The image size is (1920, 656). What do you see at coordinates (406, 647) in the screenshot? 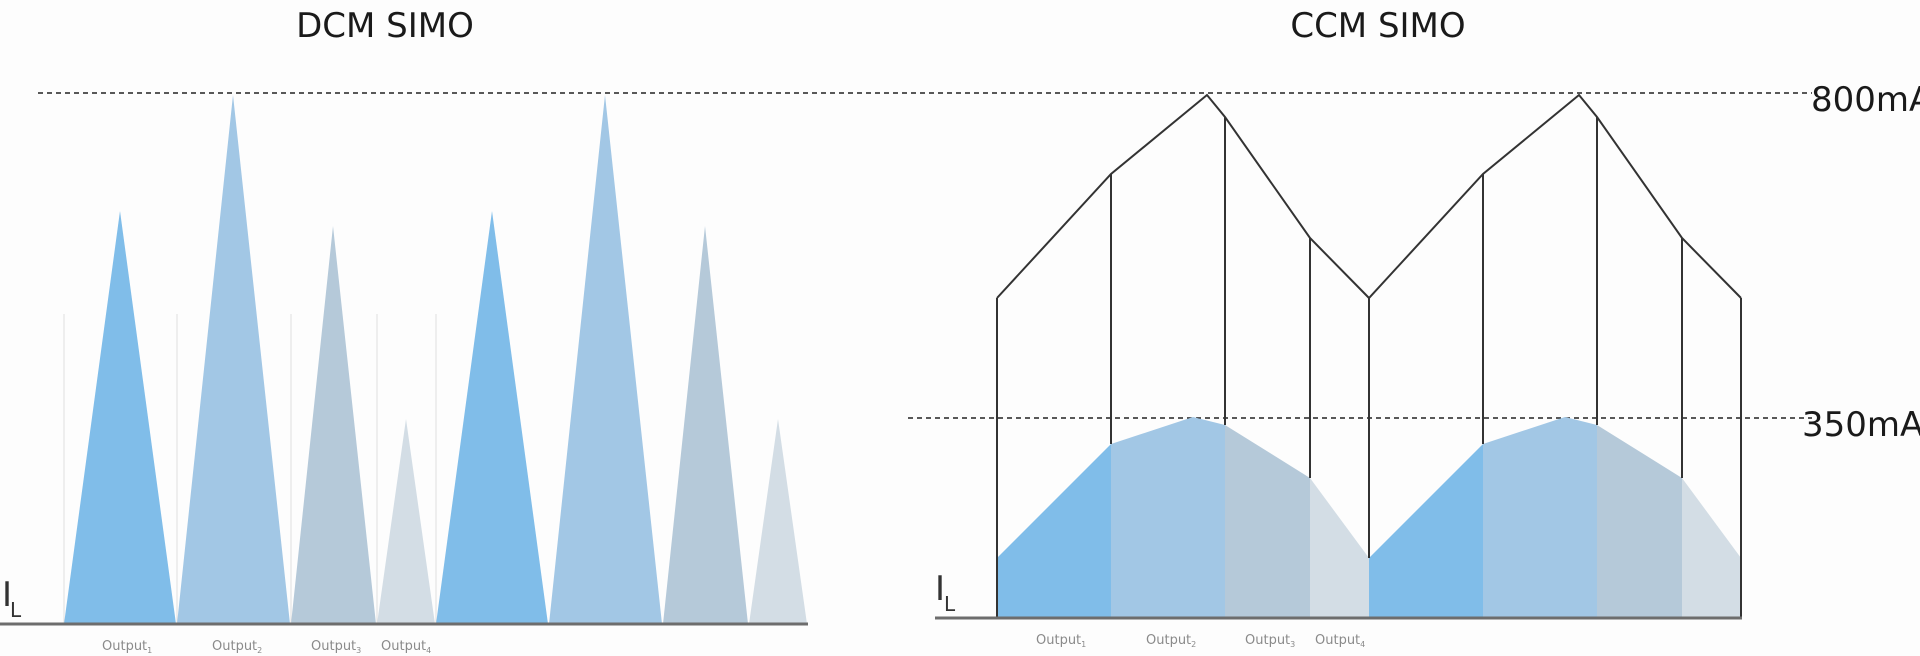
I see `dcm-output-label-4: Output4` at bounding box center [406, 647].